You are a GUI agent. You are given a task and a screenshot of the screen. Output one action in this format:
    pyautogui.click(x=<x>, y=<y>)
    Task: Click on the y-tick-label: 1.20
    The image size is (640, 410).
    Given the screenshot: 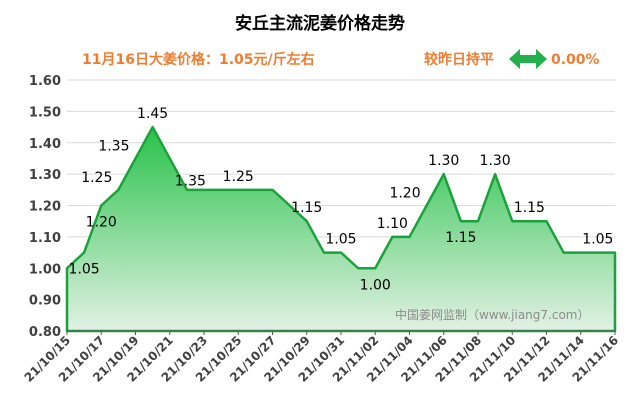 What is the action you would take?
    pyautogui.click(x=45, y=207)
    